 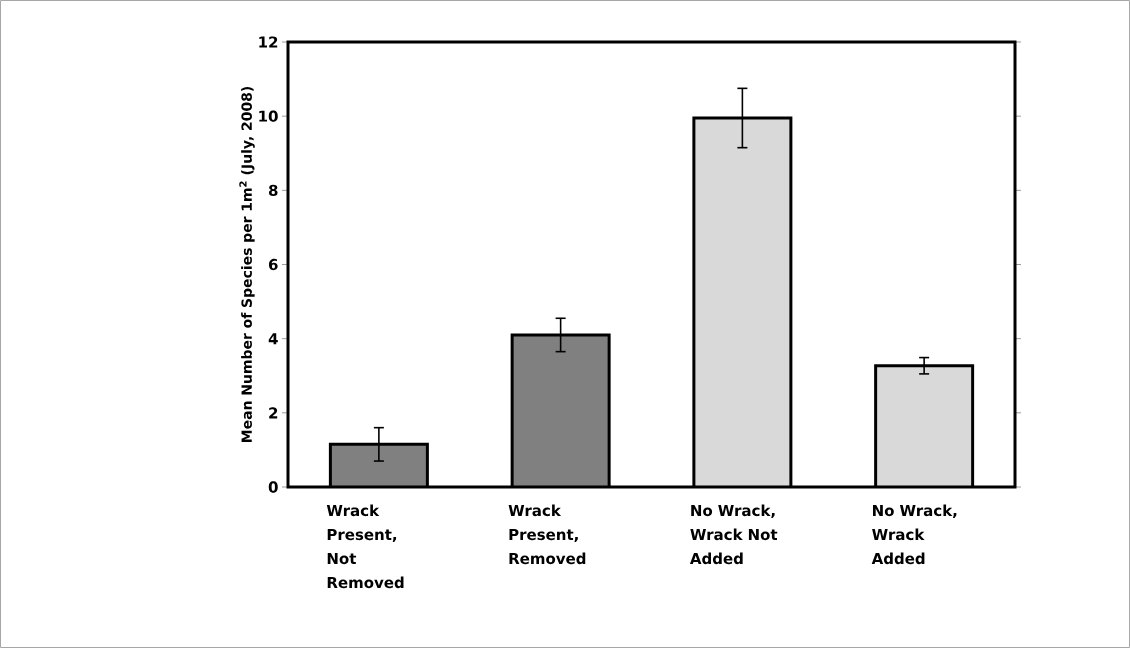 What do you see at coordinates (247, 264) in the screenshot?
I see `y-axis-title: Mean Number of Species per 1m$^{2}$ (July, 2008)` at bounding box center [247, 264].